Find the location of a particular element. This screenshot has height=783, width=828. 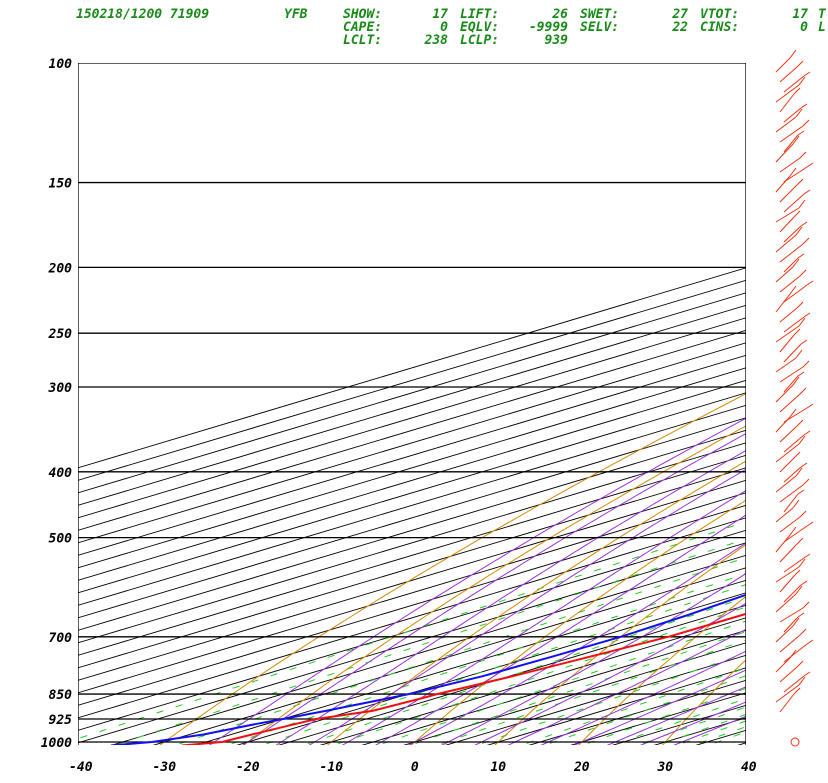

index-field: VTOT: is located at coordinates (719, 14).